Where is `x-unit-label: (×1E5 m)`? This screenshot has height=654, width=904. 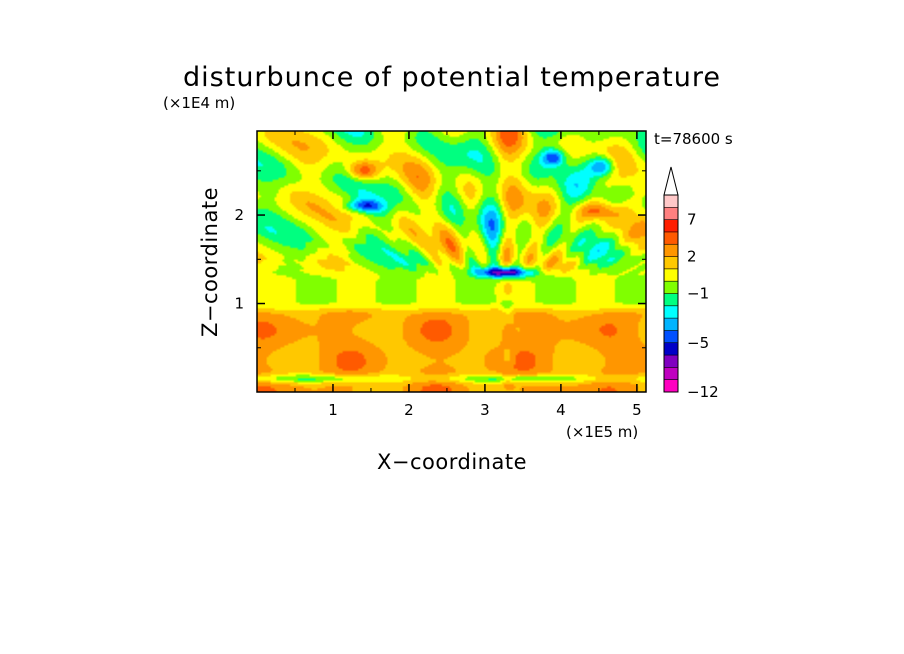 x-unit-label: (×1E5 m) is located at coordinates (602, 432).